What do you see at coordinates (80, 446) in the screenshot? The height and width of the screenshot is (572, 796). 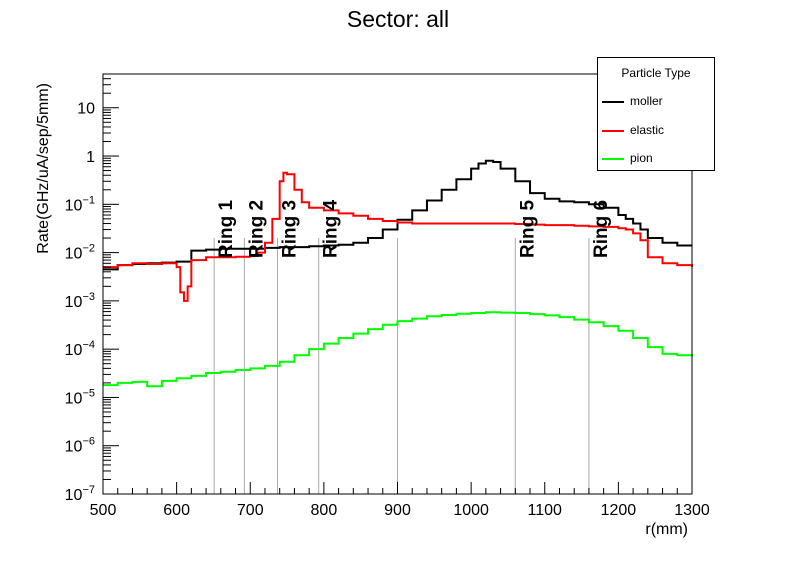 I see `y-tick-label: 10⁻⁶` at bounding box center [80, 446].